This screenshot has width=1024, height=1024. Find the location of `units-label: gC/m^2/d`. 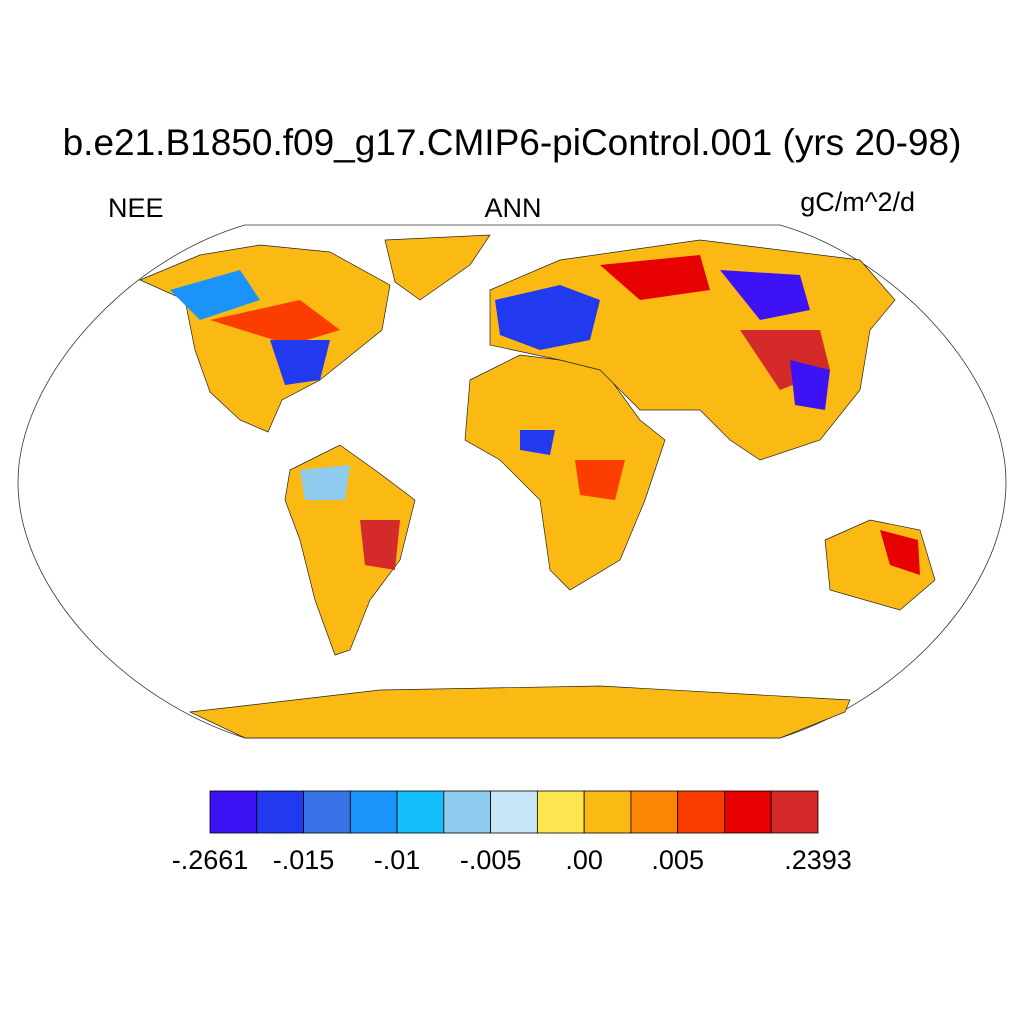

units-label: gC/m^2/d is located at coordinates (857, 202).